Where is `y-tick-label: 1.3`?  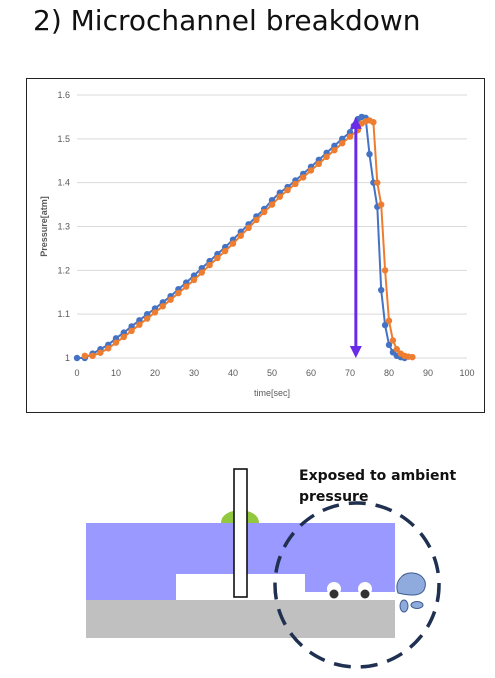
y-tick-label: 1.3 is located at coordinates (63, 227).